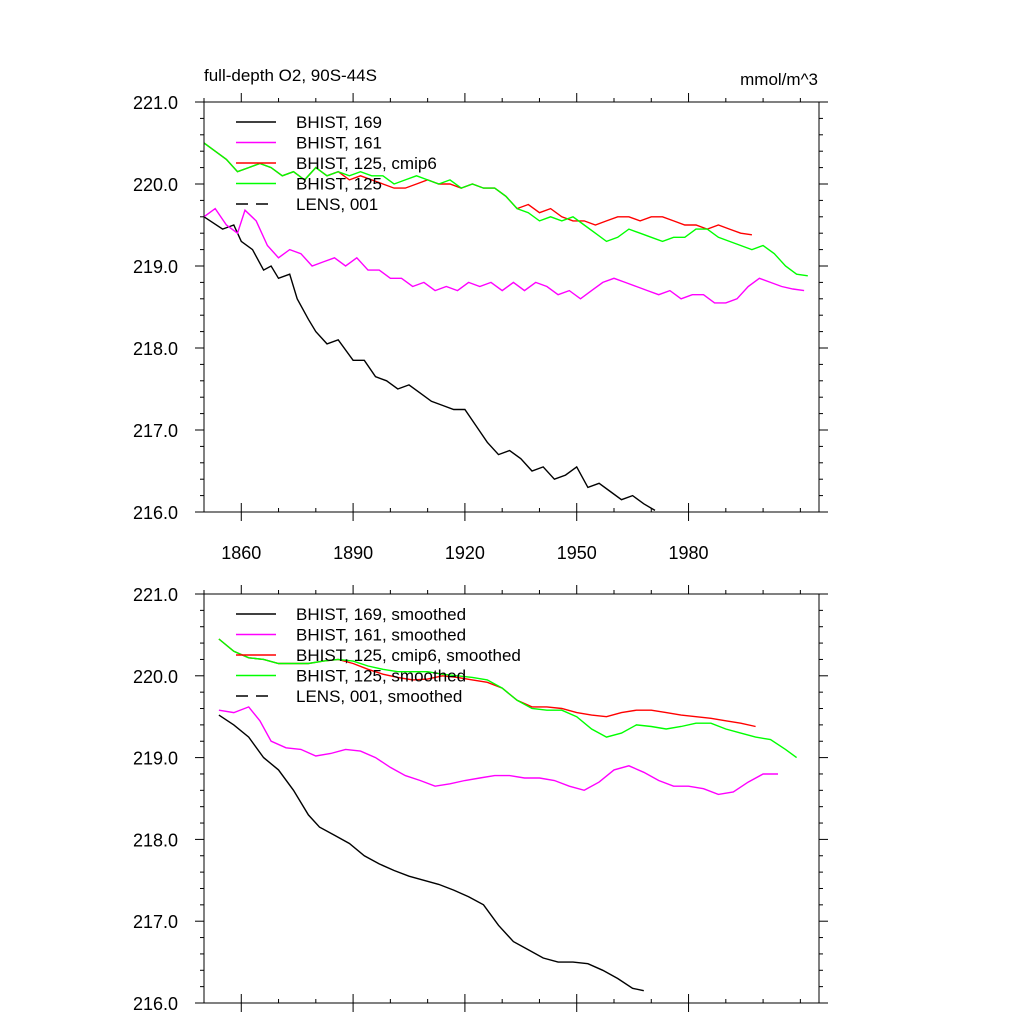 The width and height of the screenshot is (1024, 1024). What do you see at coordinates (779, 79) in the screenshot?
I see `chart-units-label: mmol/m^3` at bounding box center [779, 79].